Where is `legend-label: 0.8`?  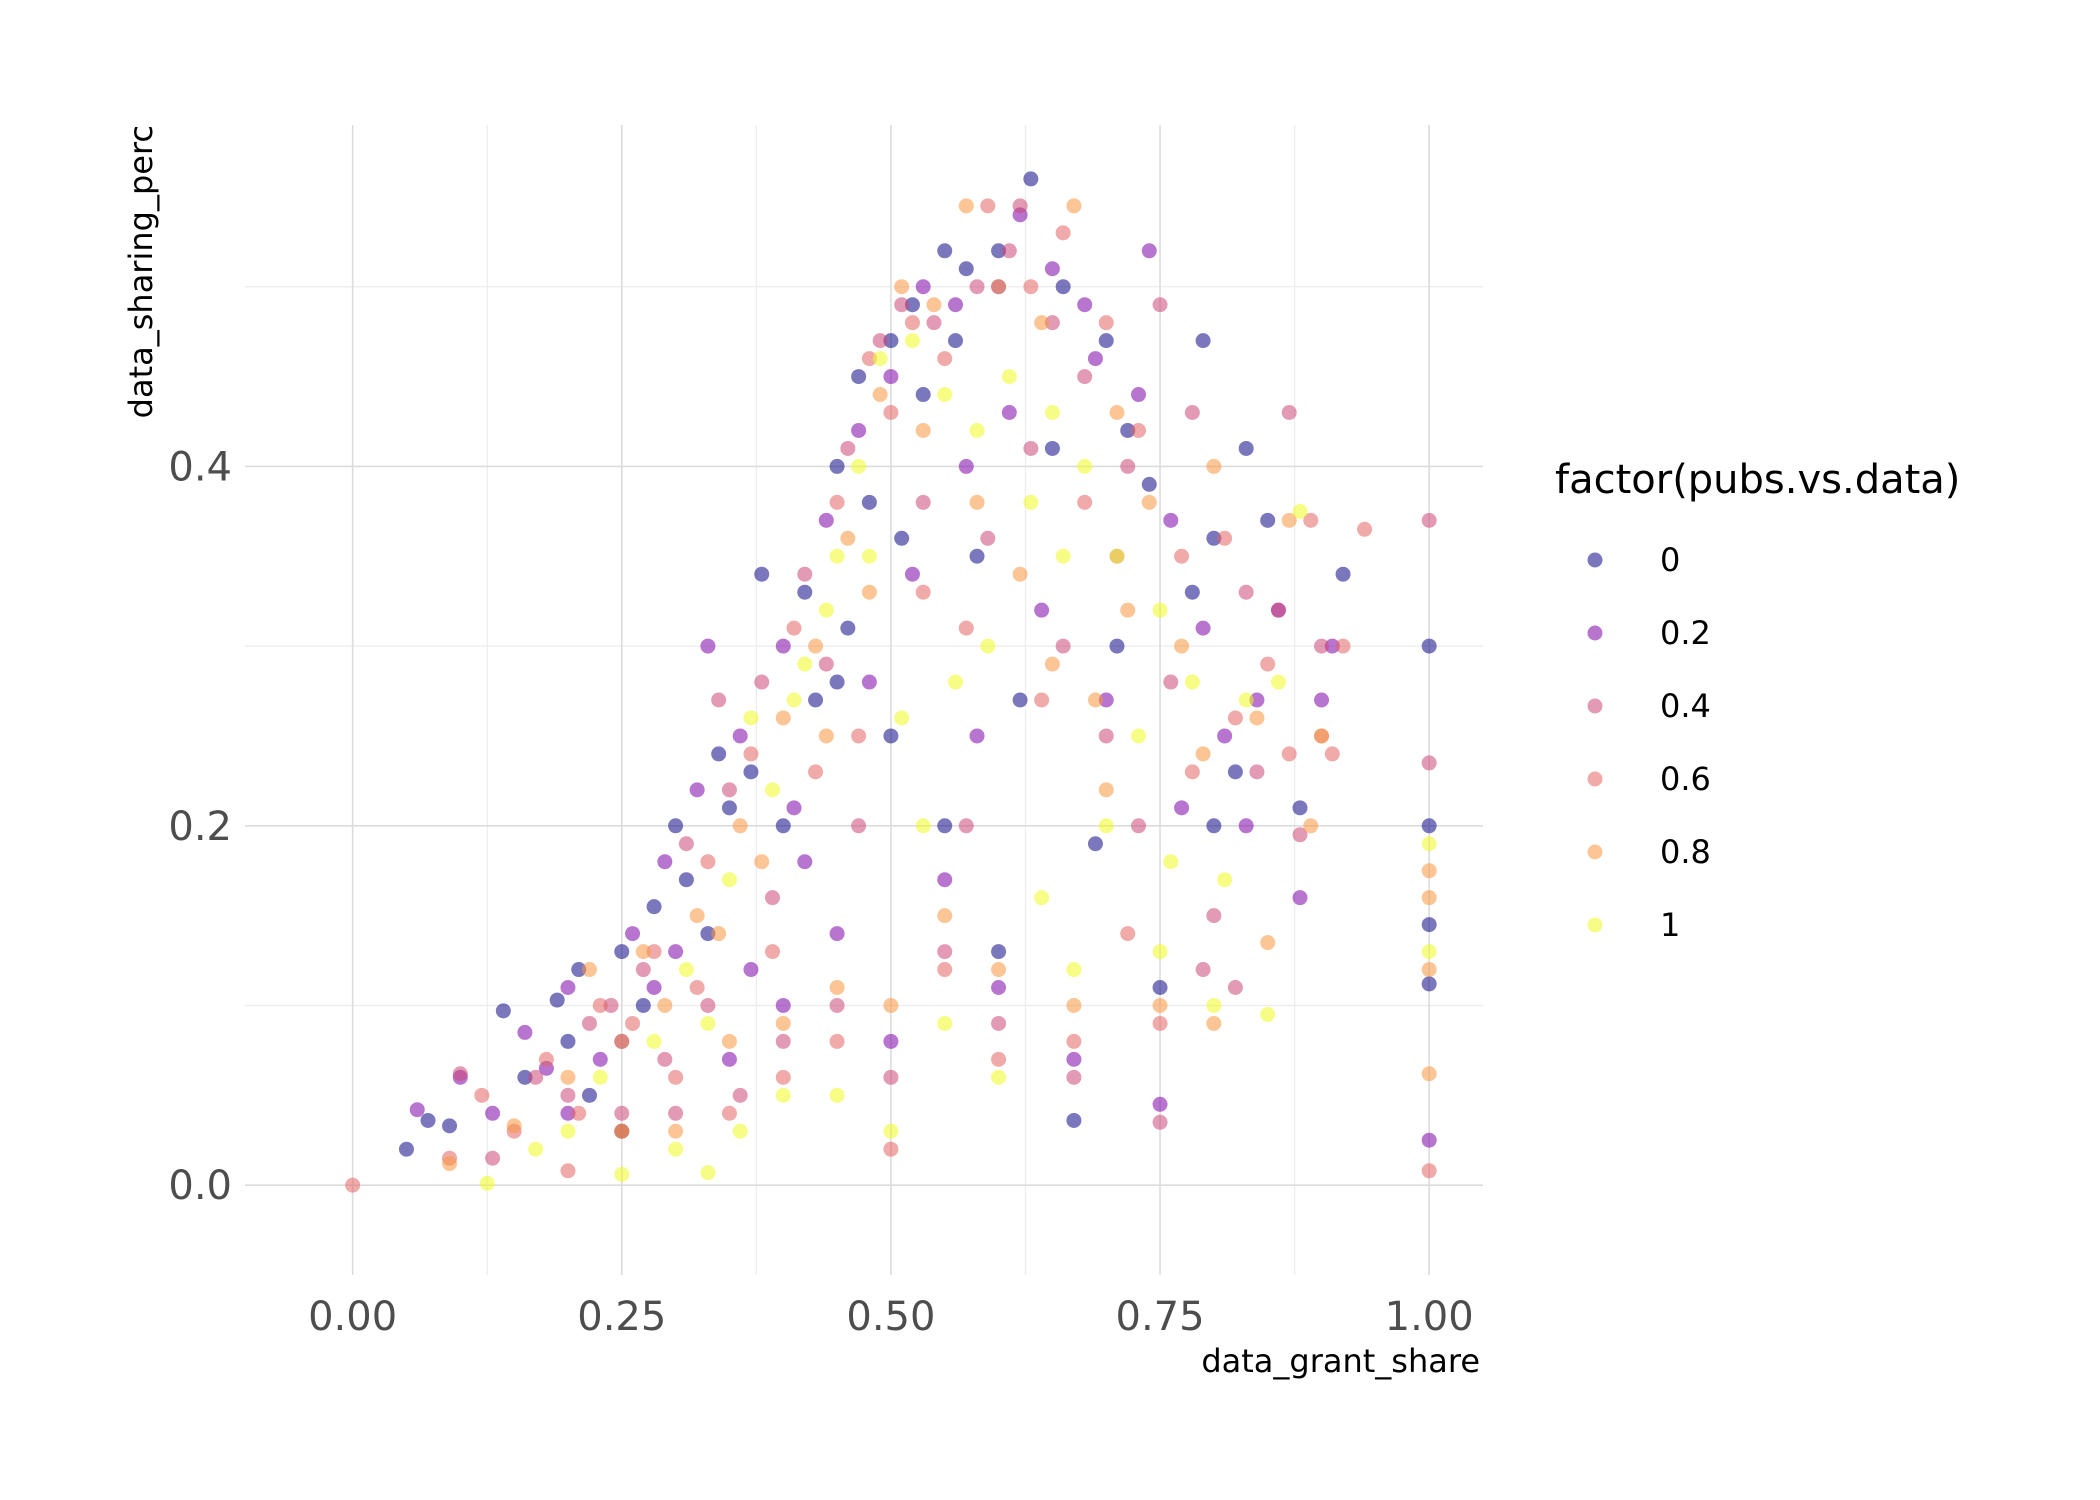 legend-label: 0.8 is located at coordinates (1685, 852).